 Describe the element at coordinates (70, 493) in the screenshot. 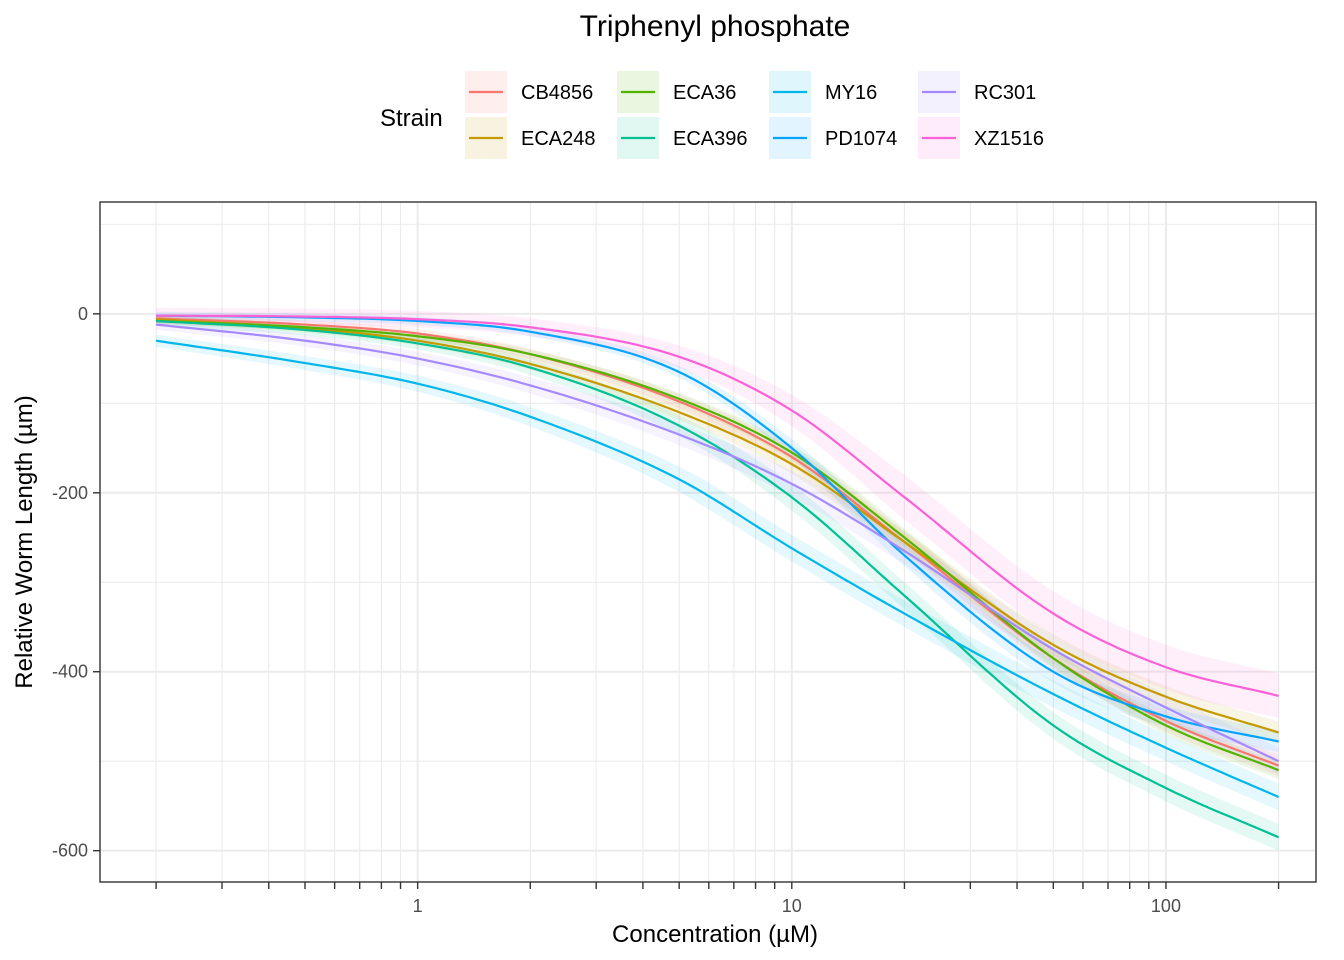

I see `y-tick-label: -200` at that location.